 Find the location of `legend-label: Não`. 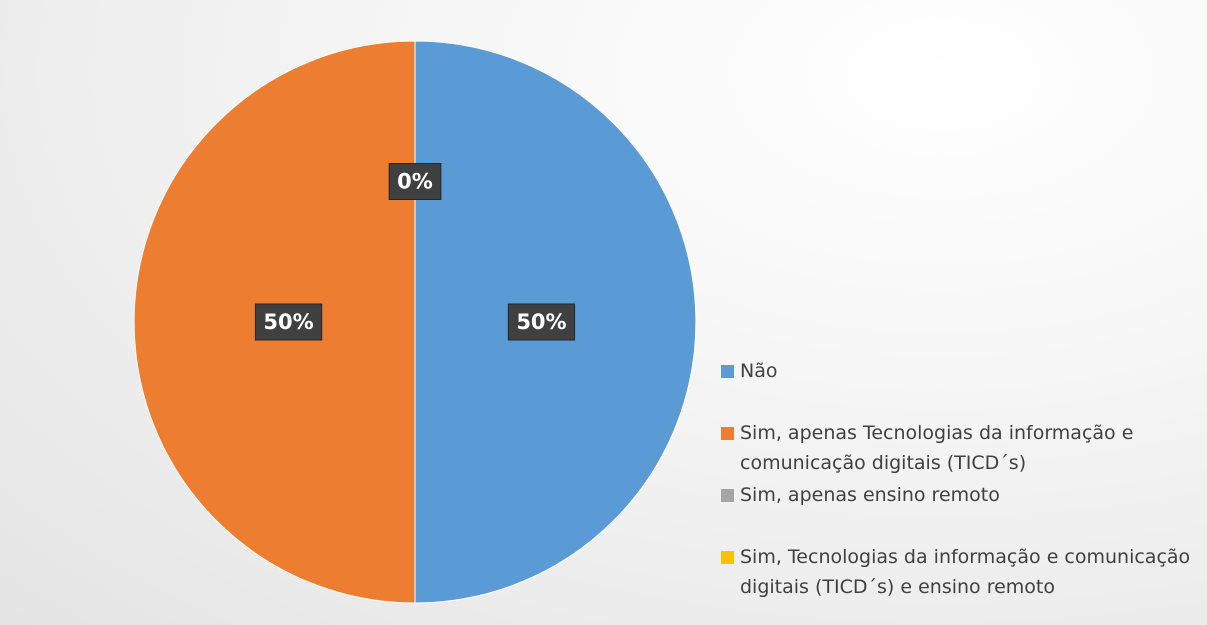

legend-label: Não is located at coordinates (759, 371).